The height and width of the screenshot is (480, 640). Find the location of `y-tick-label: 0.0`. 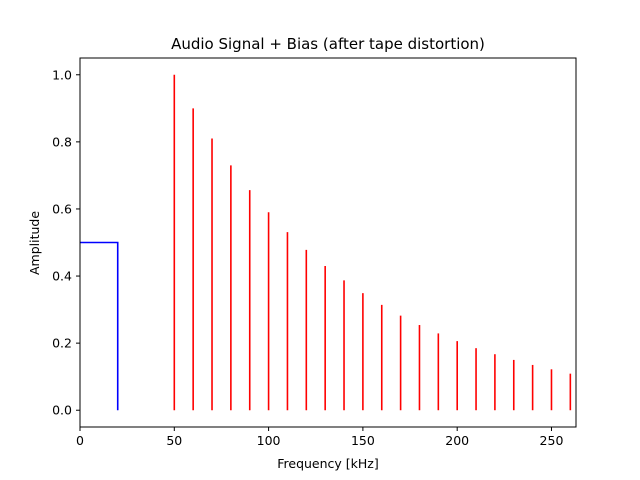

y-tick-label: 0.0 is located at coordinates (62, 410).